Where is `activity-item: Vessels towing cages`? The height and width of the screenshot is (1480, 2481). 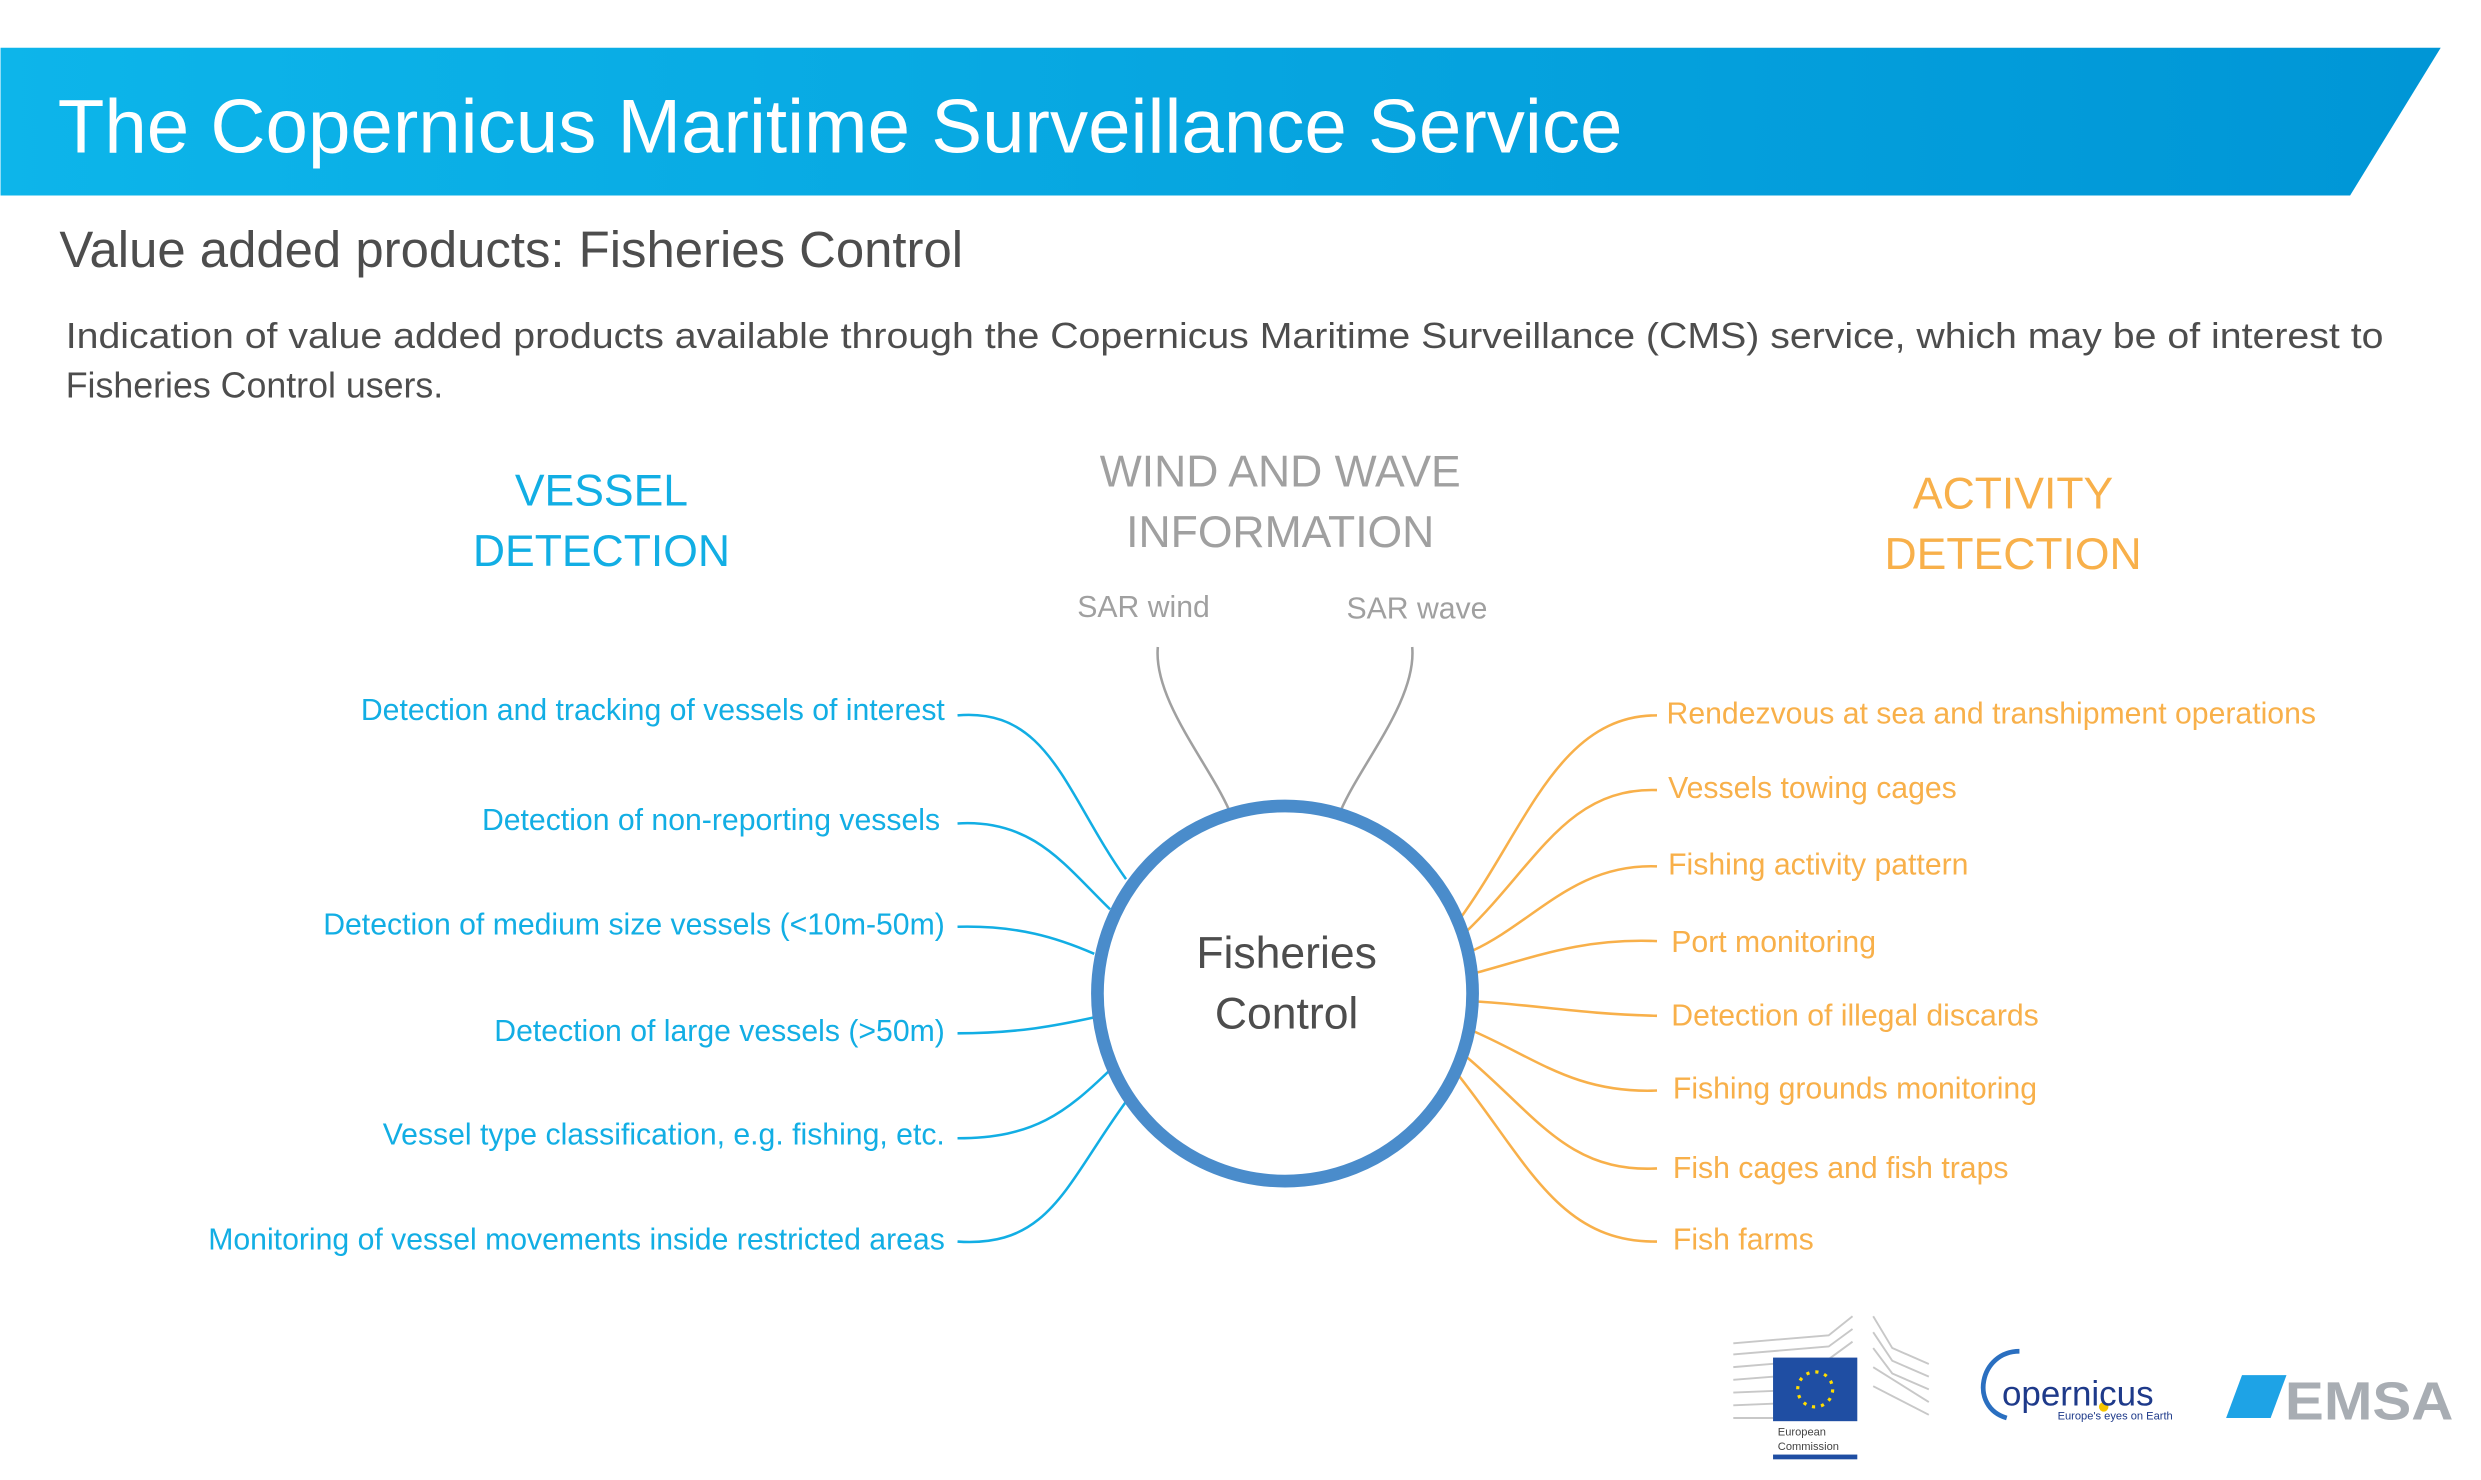
activity-item: Vessels towing cages is located at coordinates (1812, 788).